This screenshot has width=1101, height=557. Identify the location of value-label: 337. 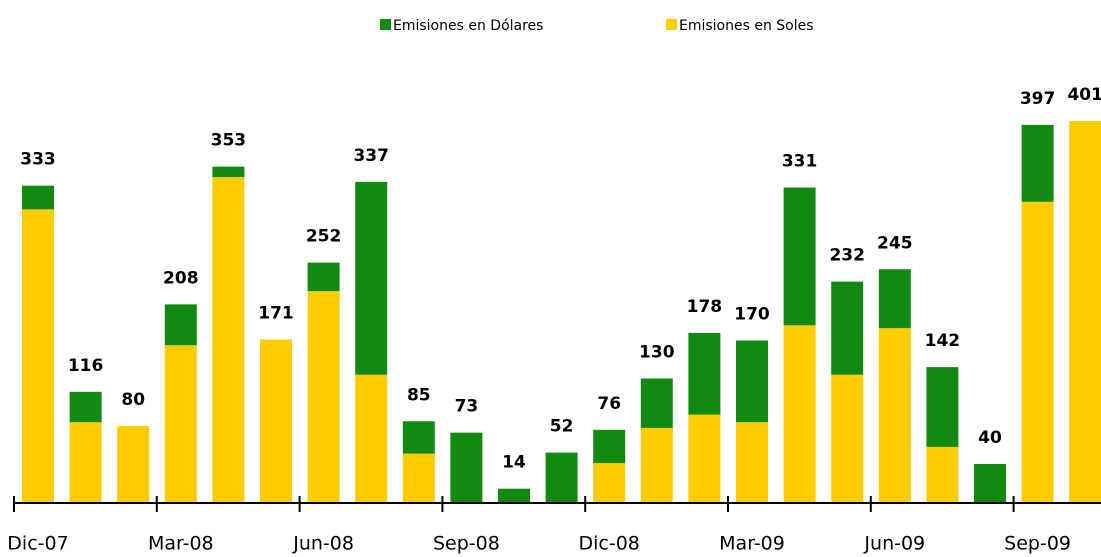
(371, 156).